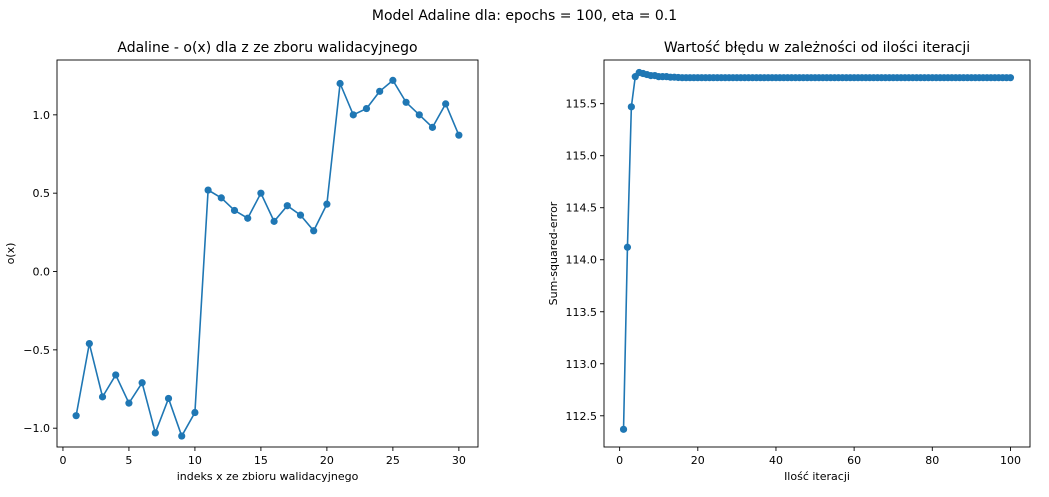  Describe the element at coordinates (268, 476) in the screenshot. I see `x-axis-label: indeks x ze zbioru walidacyjnego` at that location.